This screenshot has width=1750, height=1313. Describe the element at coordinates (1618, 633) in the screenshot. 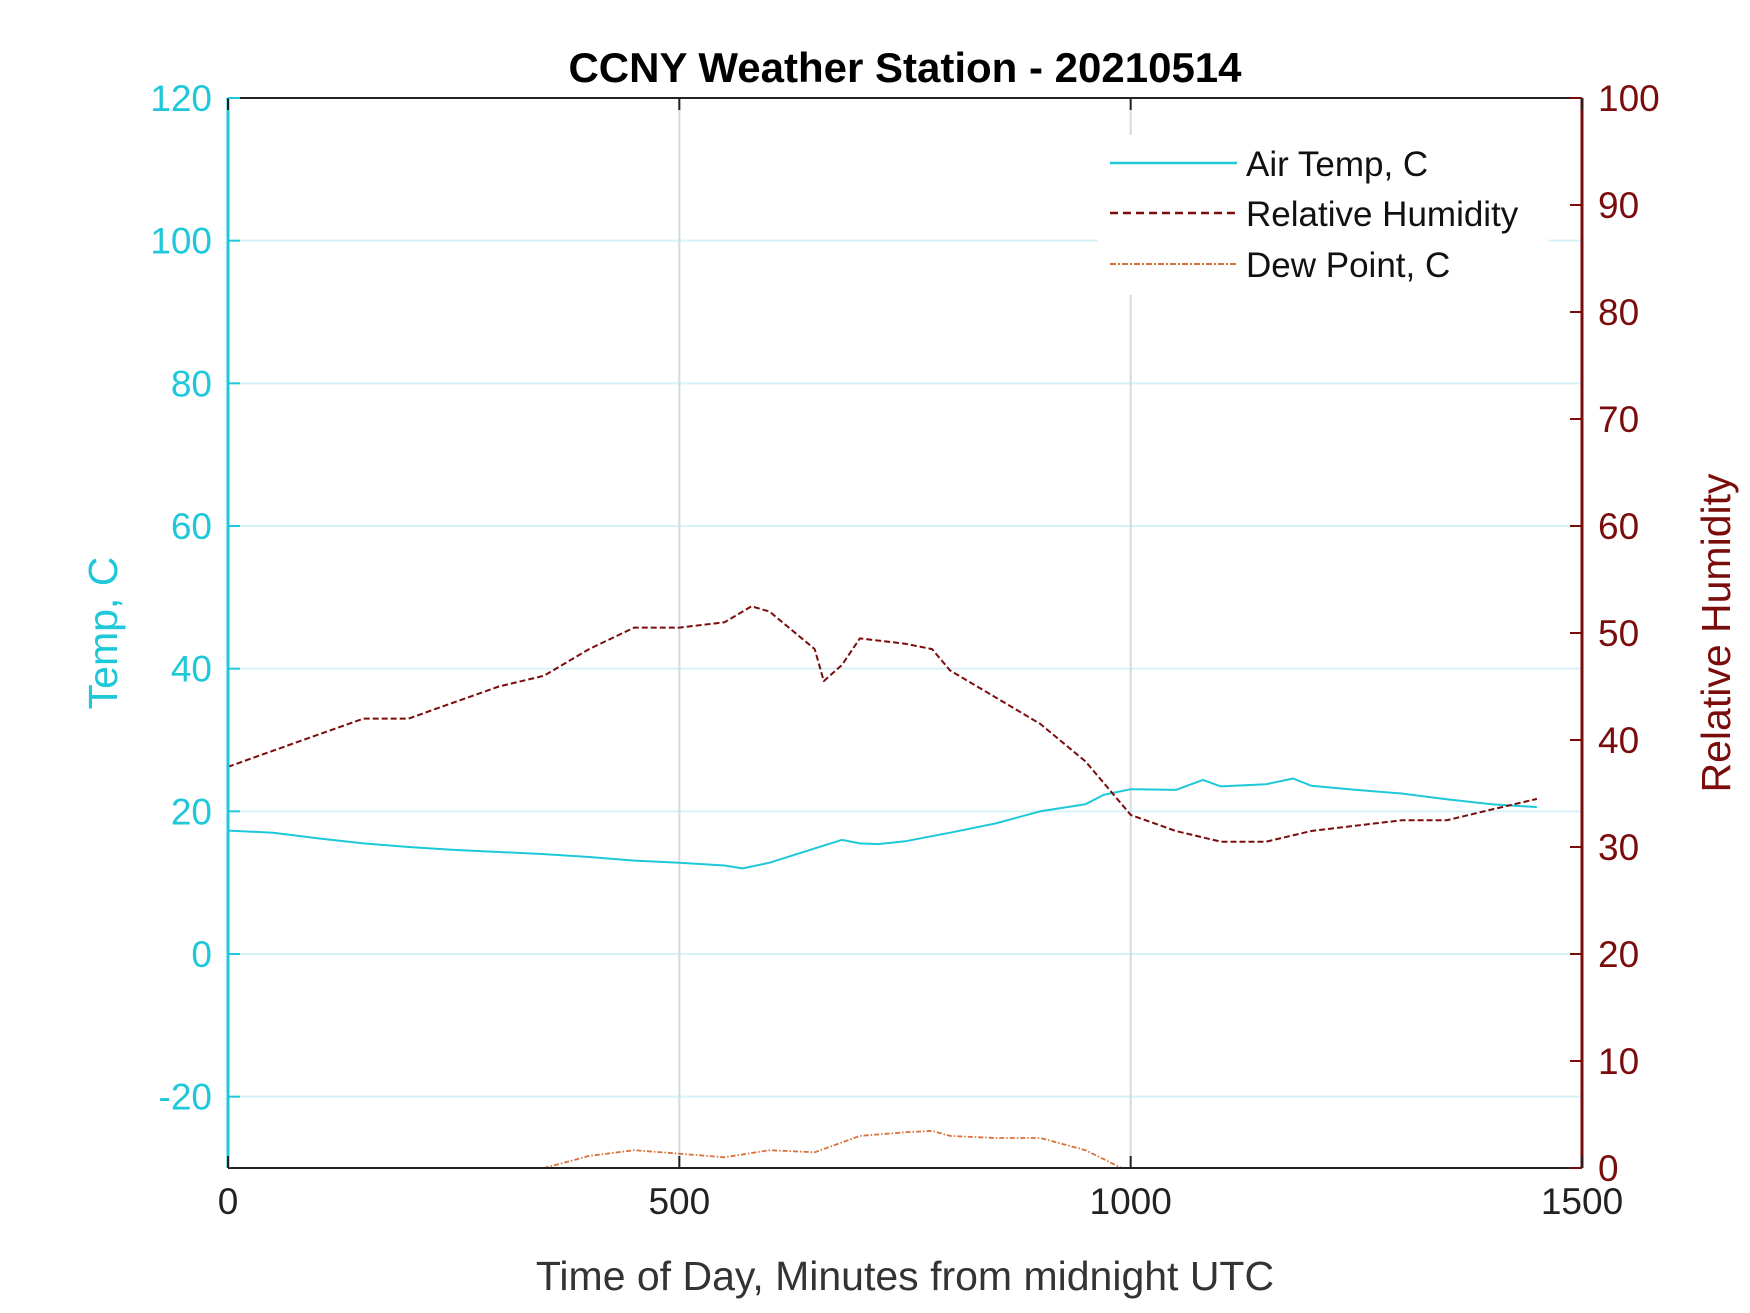

I see `y-right-tick-label-50: 50` at that location.